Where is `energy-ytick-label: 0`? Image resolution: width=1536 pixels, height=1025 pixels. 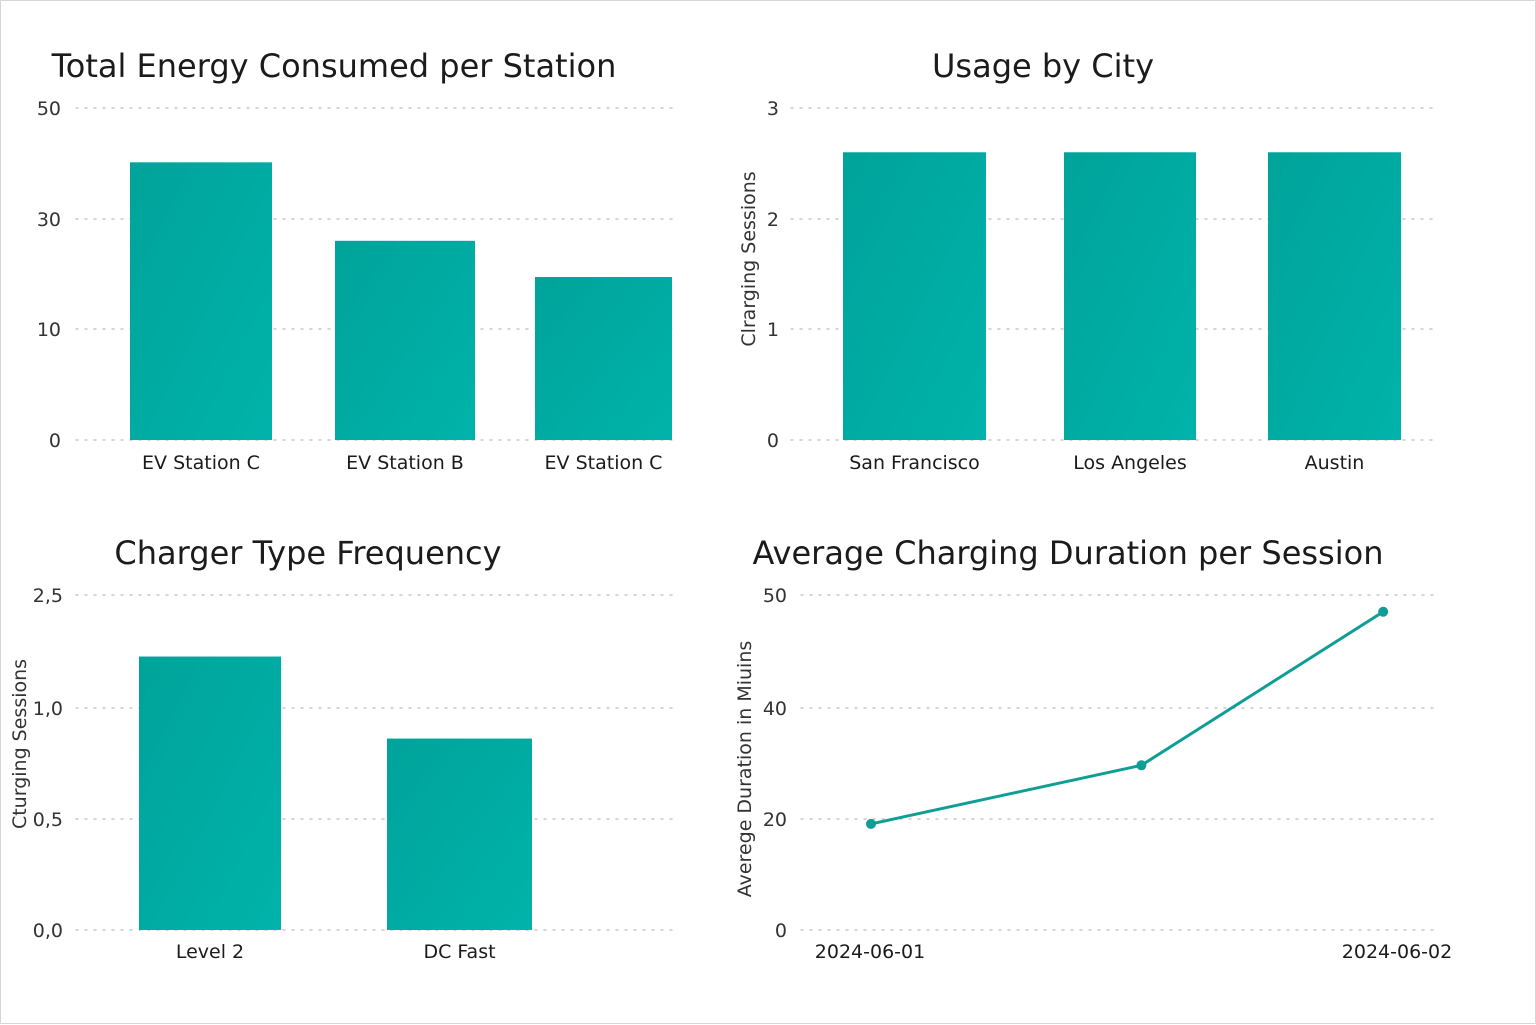
energy-ytick-label: 0 is located at coordinates (55, 441).